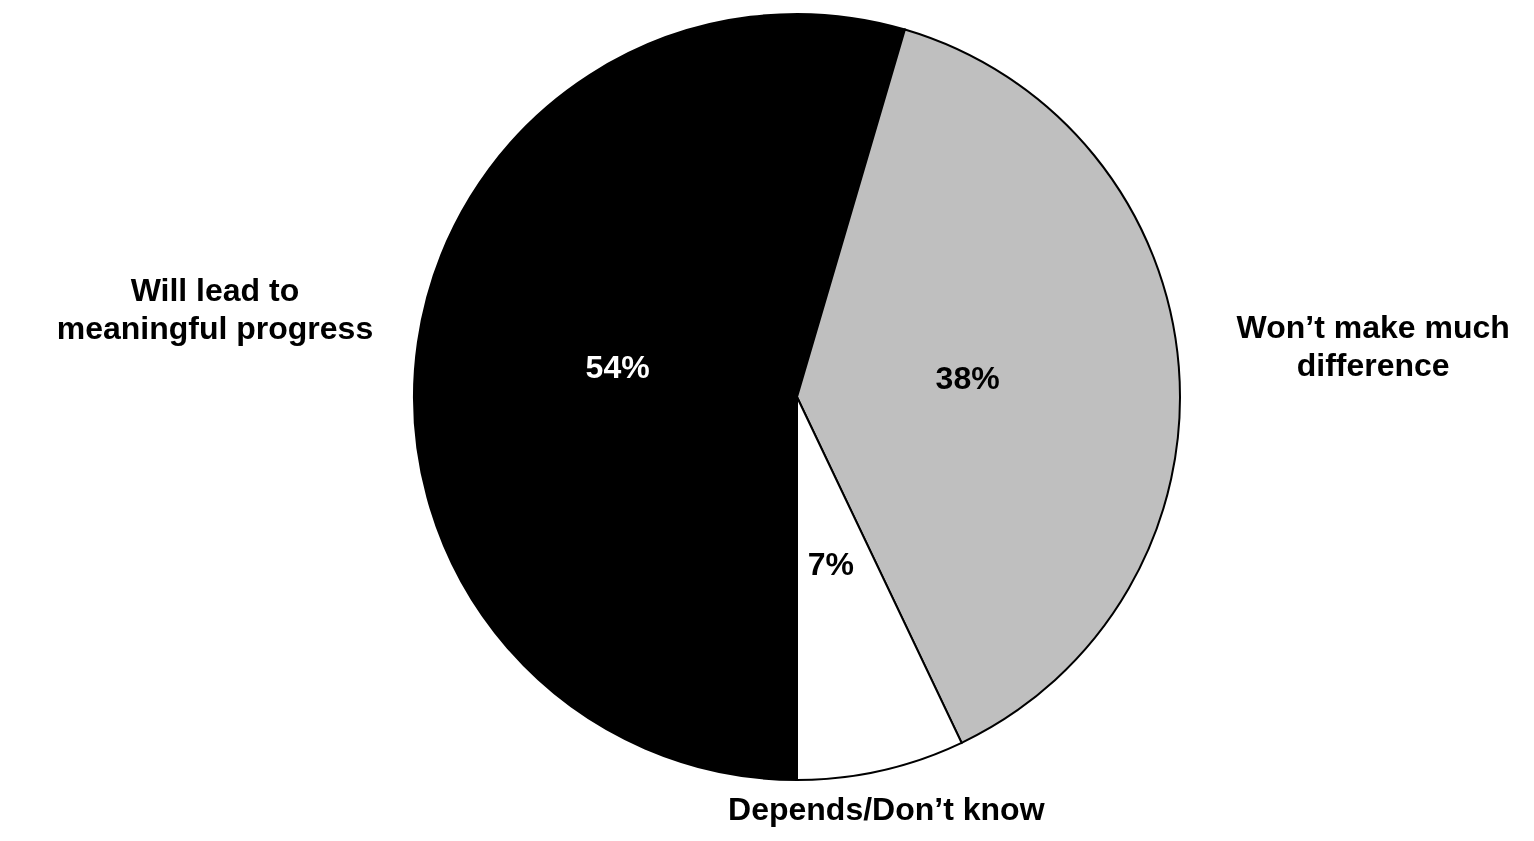 The width and height of the screenshot is (1534, 841). What do you see at coordinates (967, 378) in the screenshot?
I see `data-label: 38%` at bounding box center [967, 378].